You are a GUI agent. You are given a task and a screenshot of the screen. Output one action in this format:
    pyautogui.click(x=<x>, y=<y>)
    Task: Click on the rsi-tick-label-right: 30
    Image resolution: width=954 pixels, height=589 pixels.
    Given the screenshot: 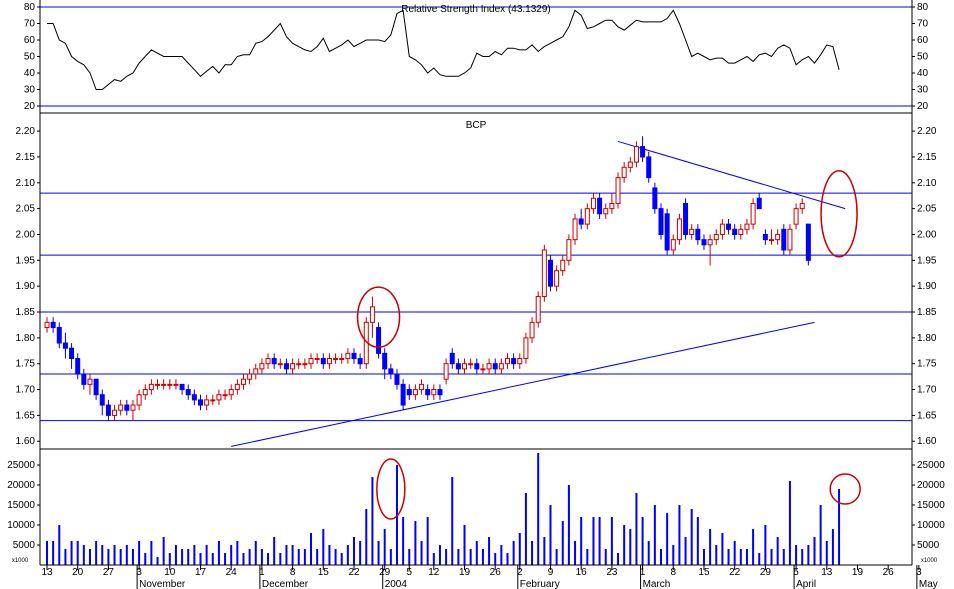 What is the action you would take?
    pyautogui.click(x=923, y=90)
    